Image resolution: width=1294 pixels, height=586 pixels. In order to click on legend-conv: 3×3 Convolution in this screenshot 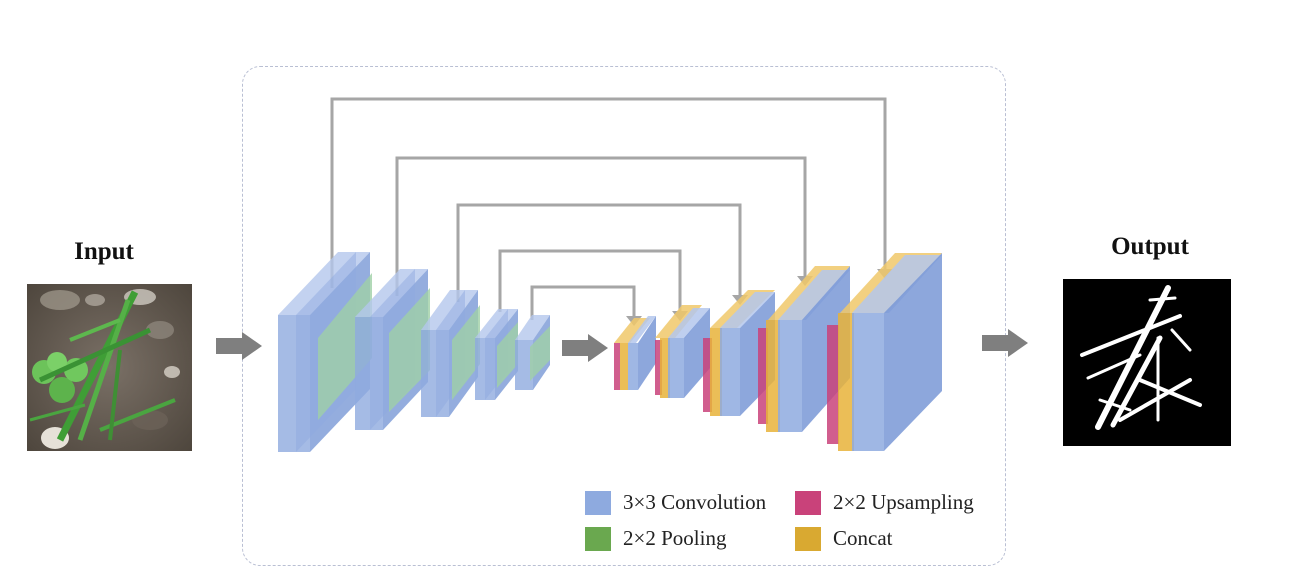, I will do `click(675, 502)`.